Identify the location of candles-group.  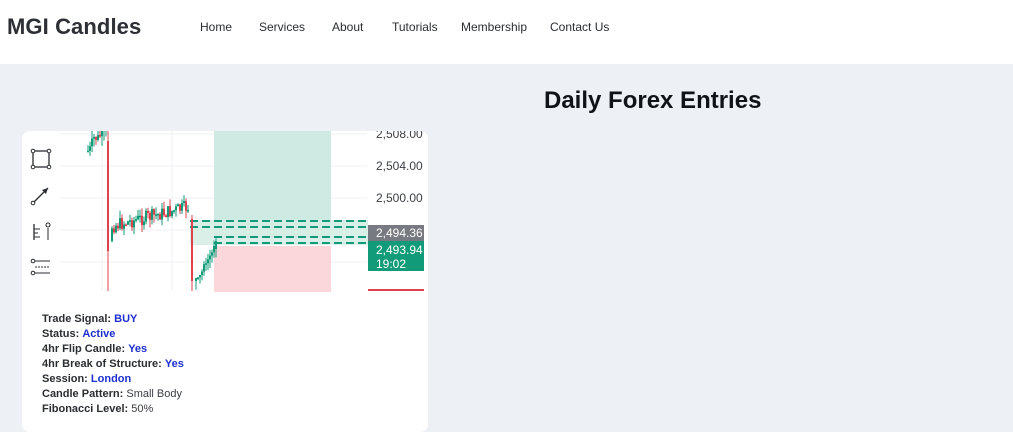
(152, 211).